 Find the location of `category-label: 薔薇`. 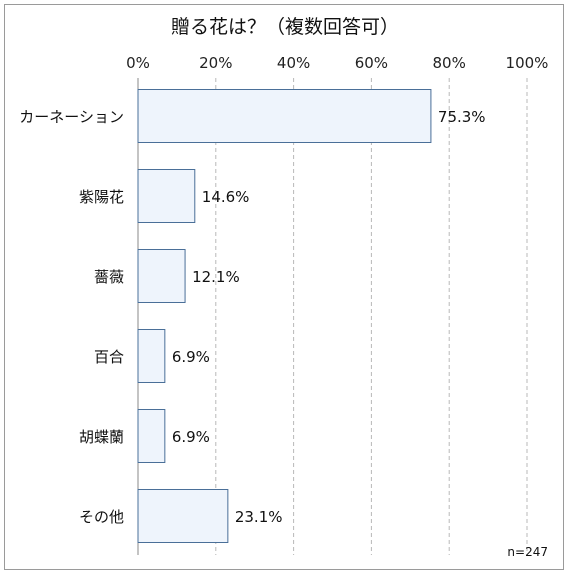

category-label: 薔薇 is located at coordinates (109, 277).